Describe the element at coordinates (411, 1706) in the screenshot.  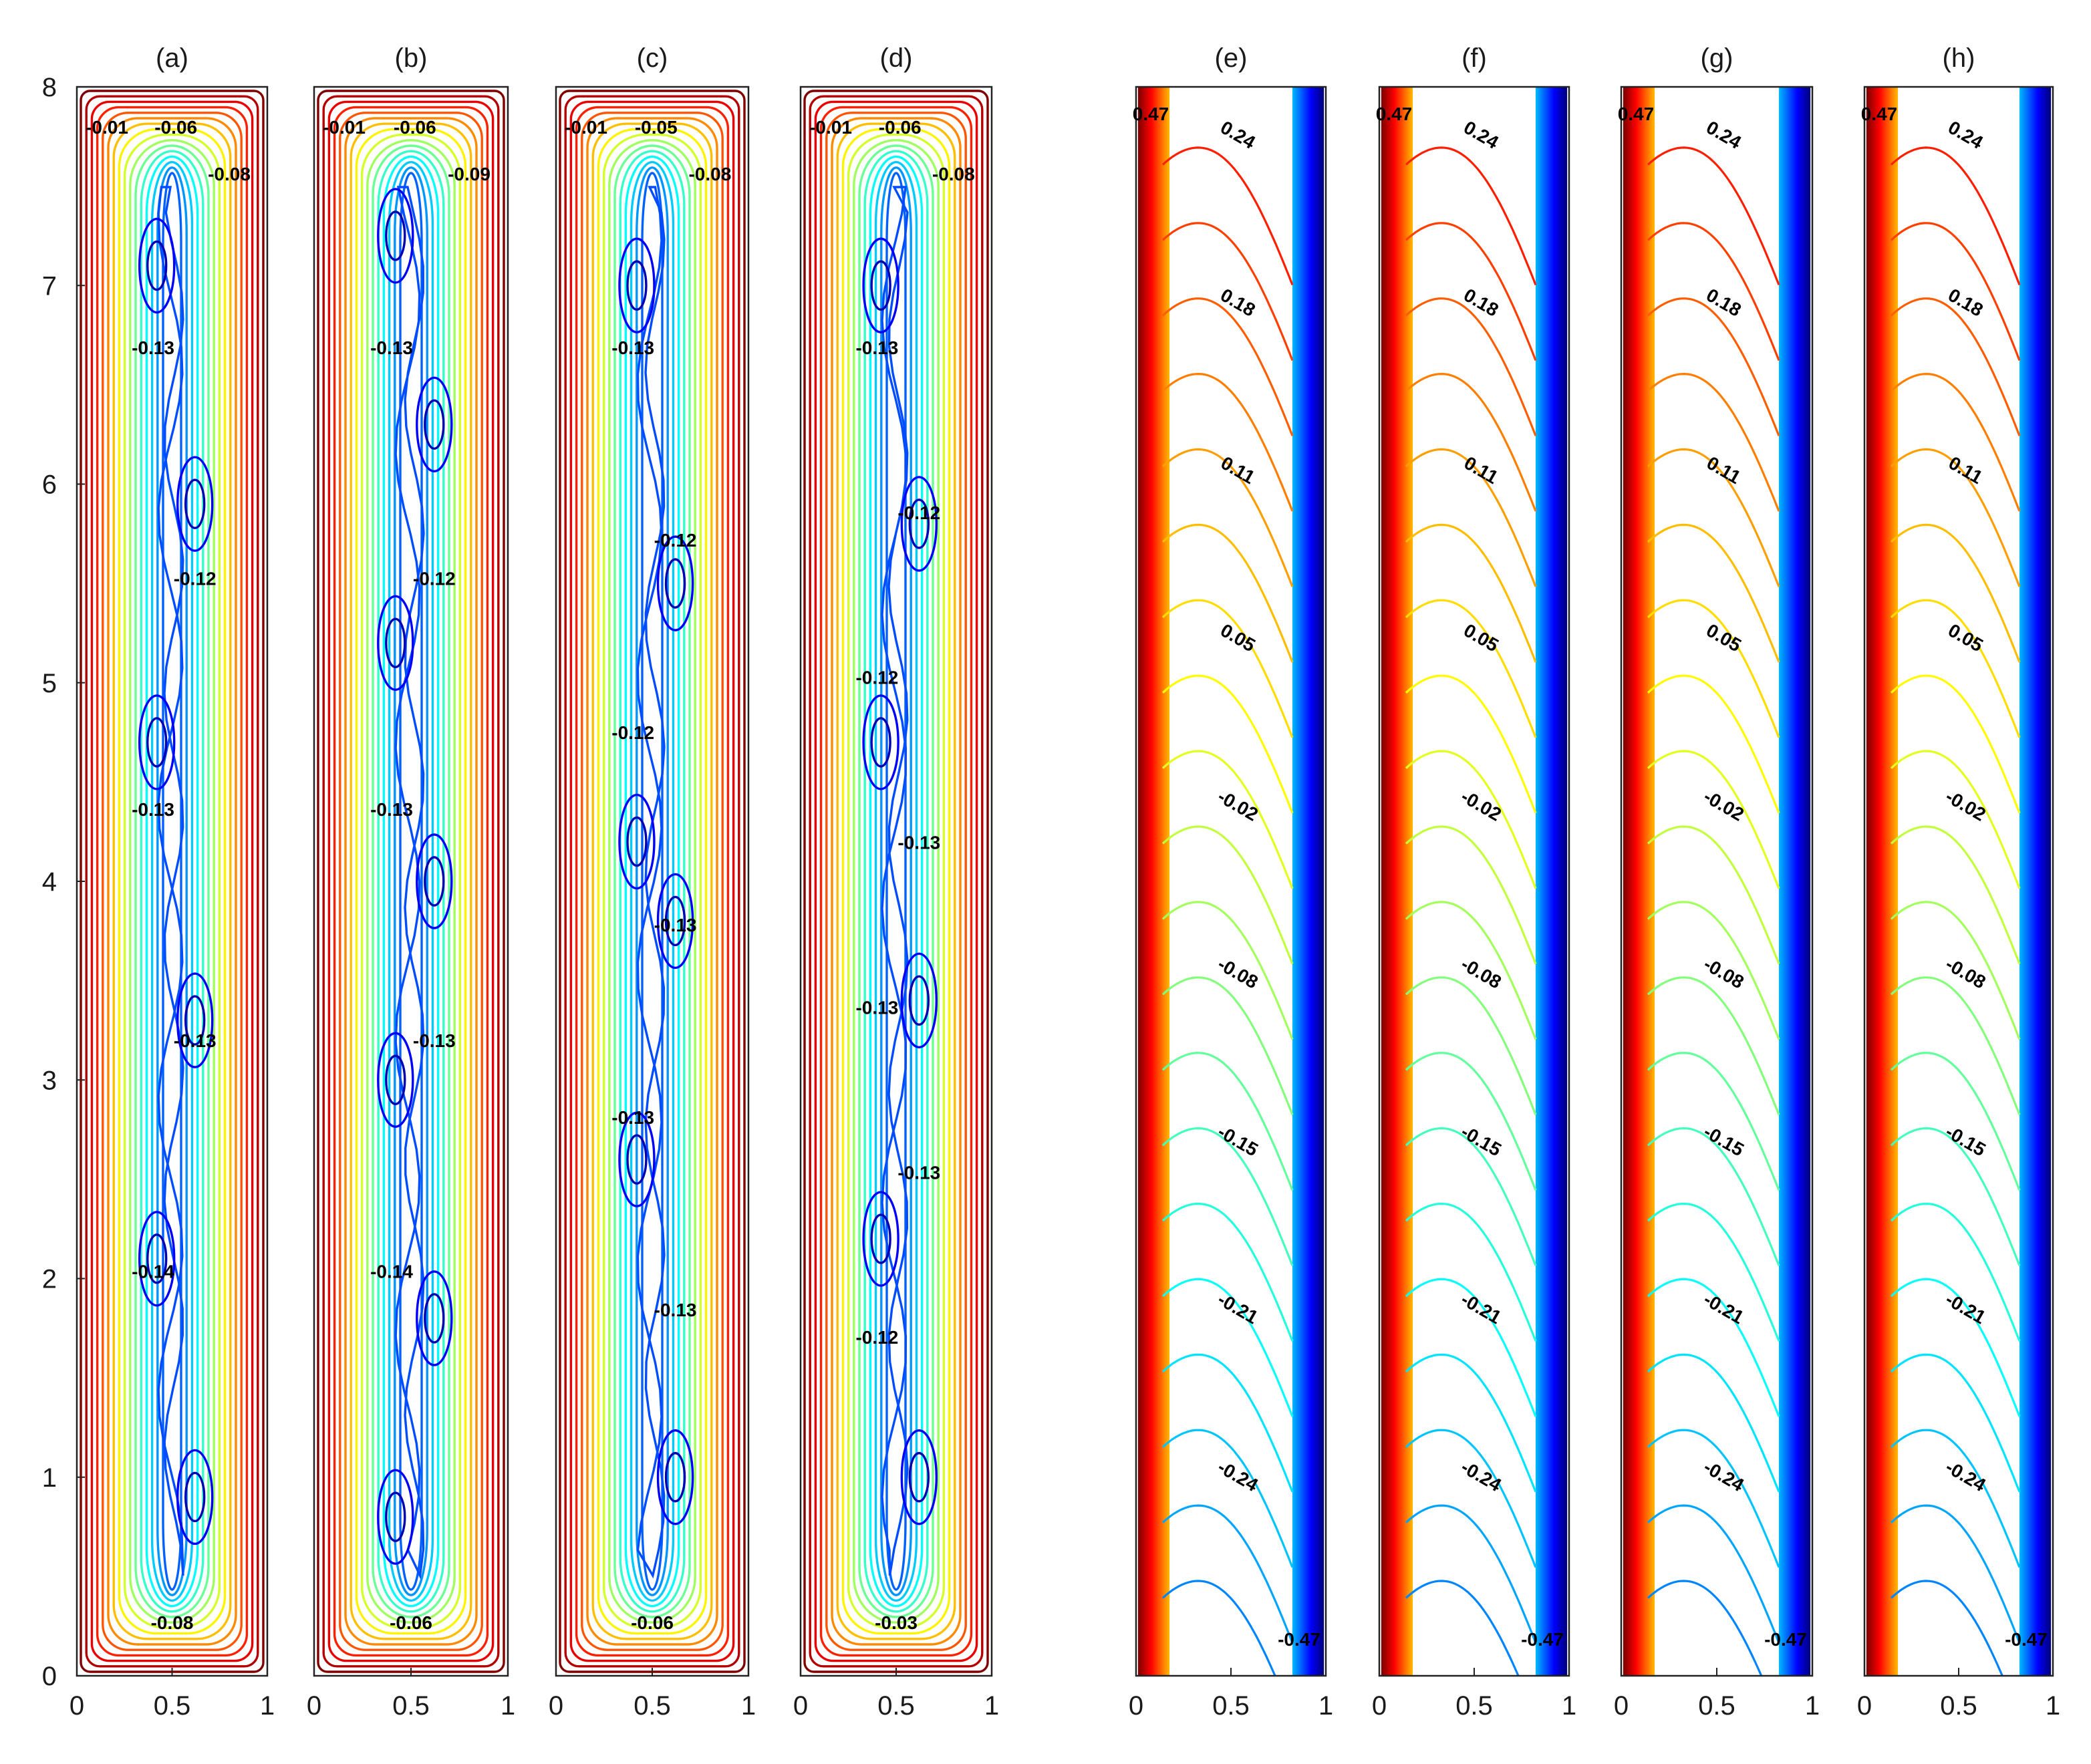
I see `x-tick-label: 0.5` at that location.